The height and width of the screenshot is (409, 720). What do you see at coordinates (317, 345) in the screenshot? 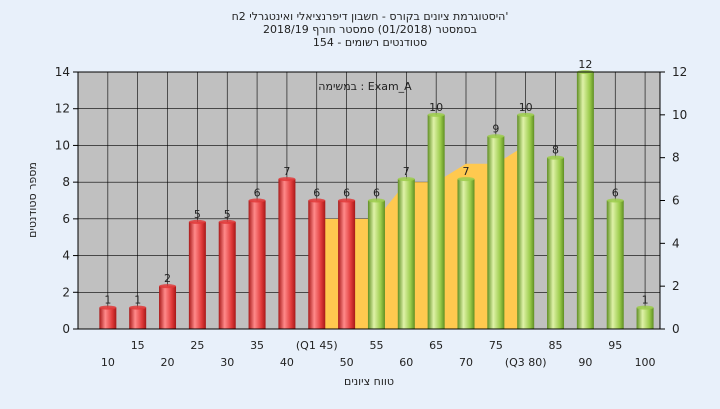
I see `x-tick-label: (Q1 45)` at bounding box center [317, 345].